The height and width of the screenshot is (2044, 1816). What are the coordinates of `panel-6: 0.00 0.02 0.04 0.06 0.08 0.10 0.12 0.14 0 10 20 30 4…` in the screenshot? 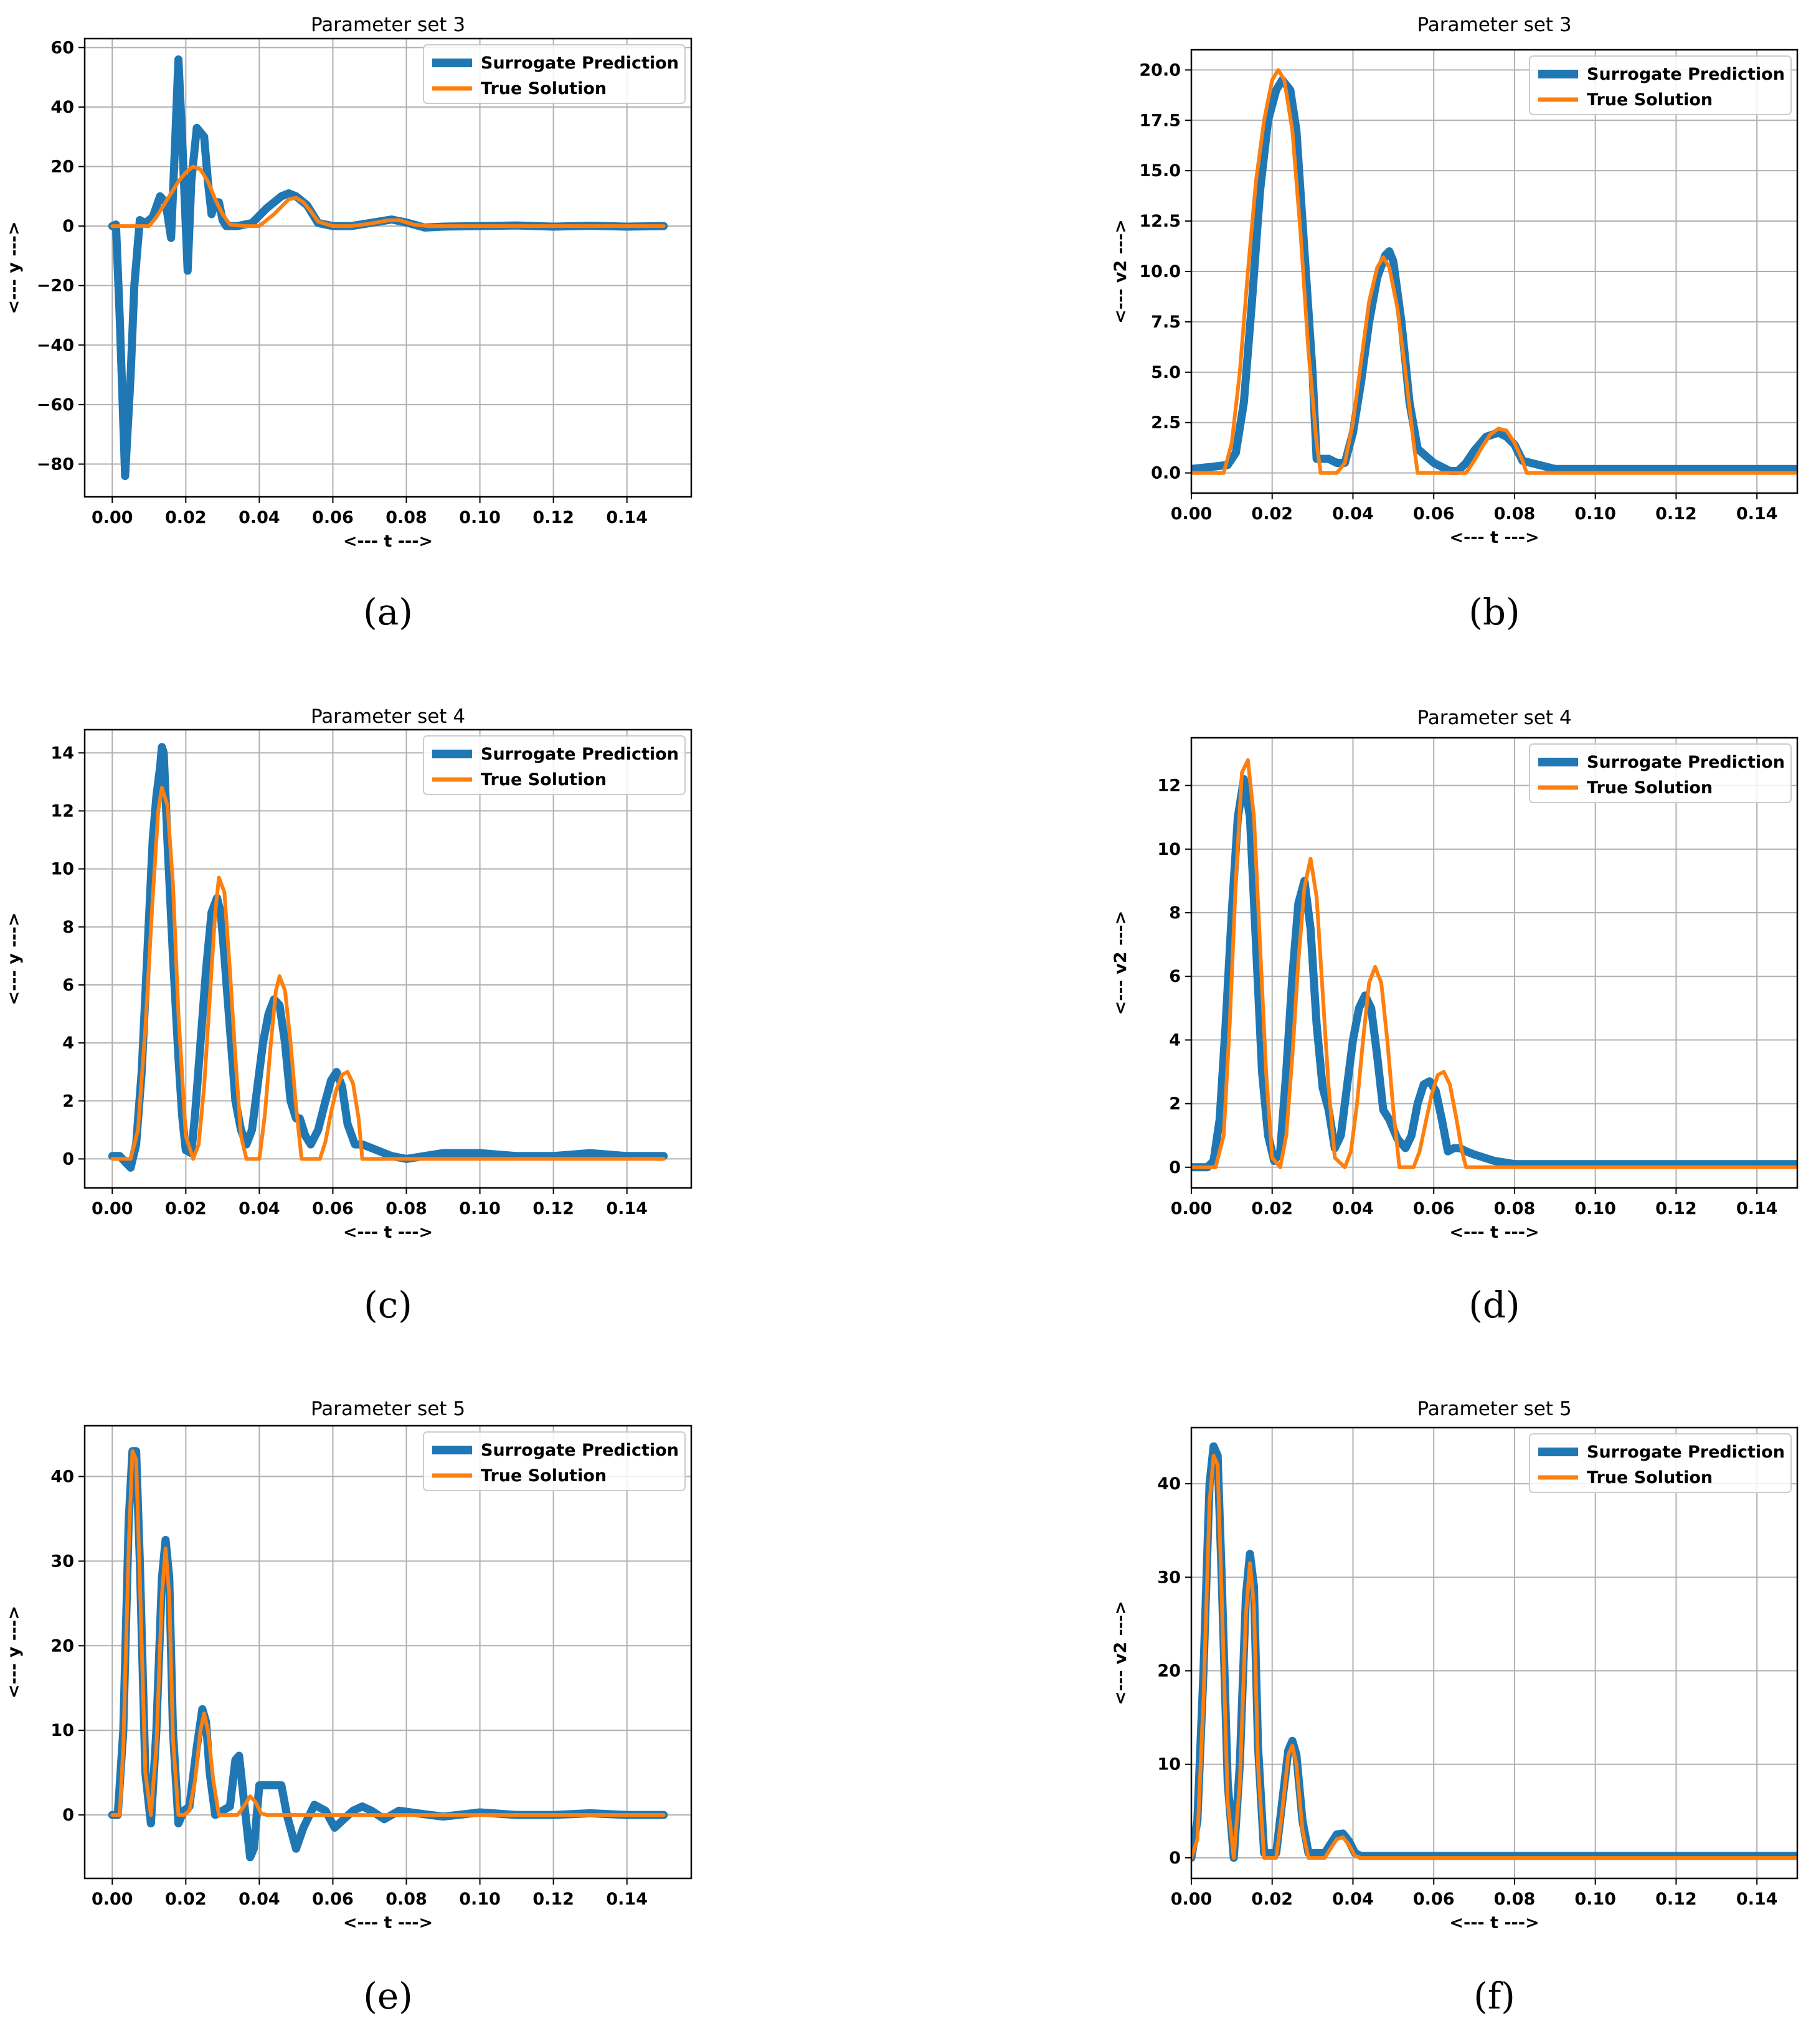 It's located at (1455, 1708).